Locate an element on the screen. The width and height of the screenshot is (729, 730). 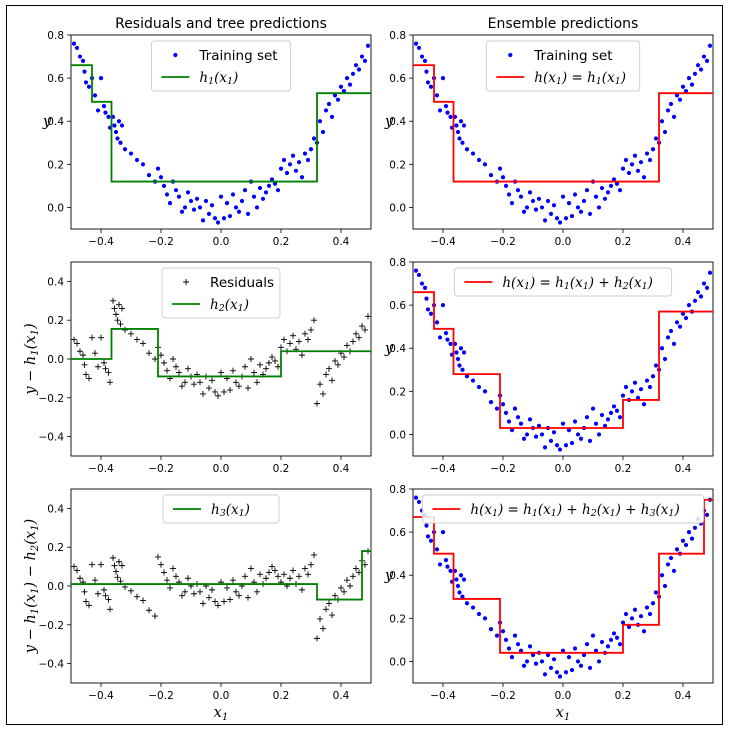
label-part: y is located at coordinates (47, 122).